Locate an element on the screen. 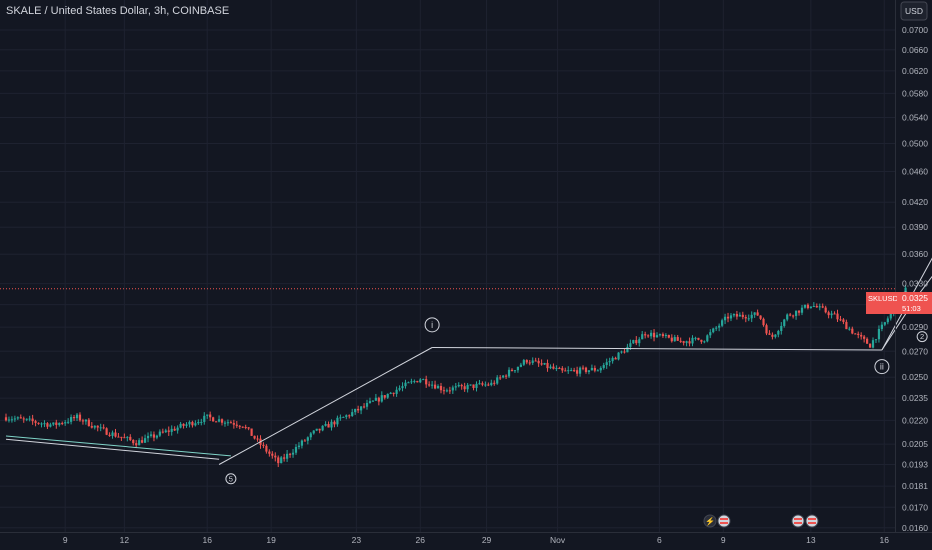  currency-button-label: USD is located at coordinates (914, 11).